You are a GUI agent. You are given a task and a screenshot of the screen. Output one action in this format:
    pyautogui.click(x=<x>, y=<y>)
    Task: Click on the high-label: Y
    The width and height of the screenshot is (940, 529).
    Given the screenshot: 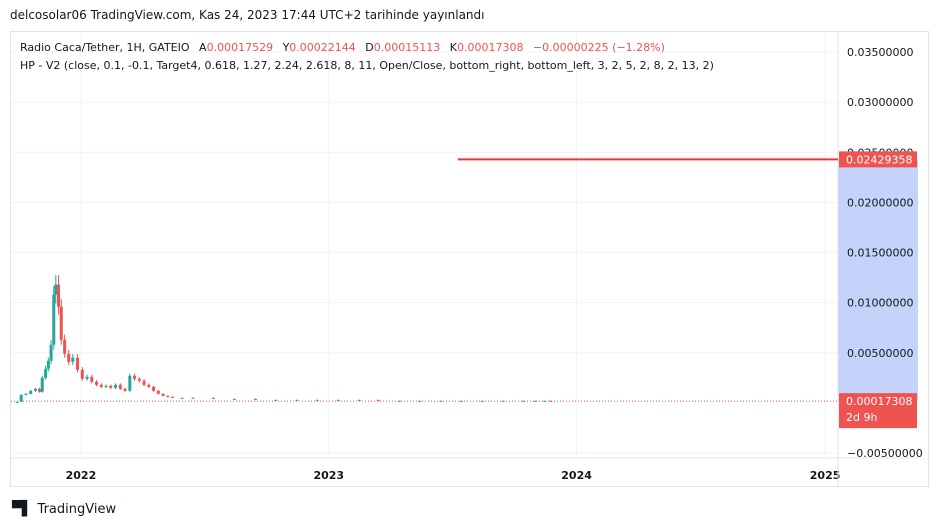 What is the action you would take?
    pyautogui.click(x=286, y=47)
    